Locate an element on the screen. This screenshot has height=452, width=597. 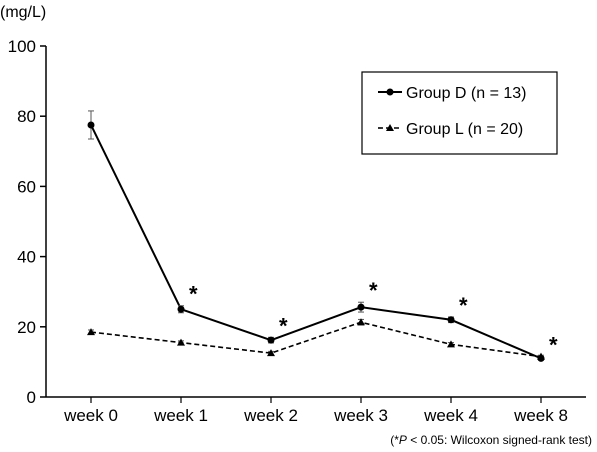
x-tick-label: week 3 is located at coordinates (360, 415).